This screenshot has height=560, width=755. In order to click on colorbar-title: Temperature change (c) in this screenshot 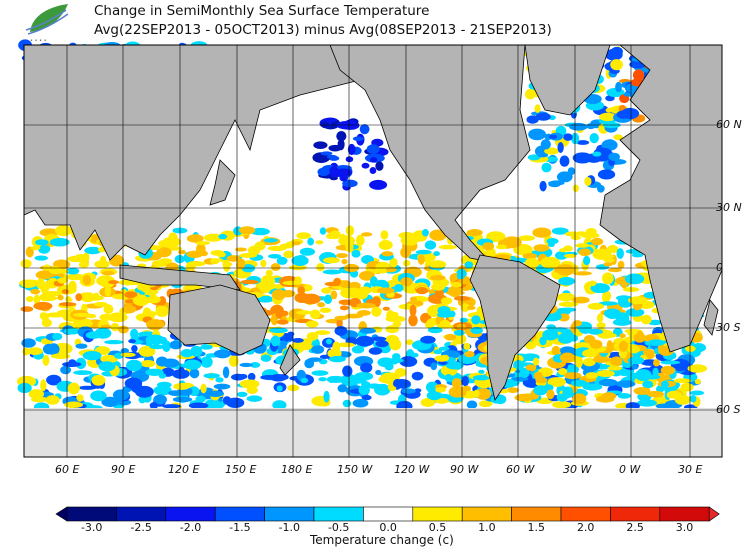, I will do `click(382, 540)`.